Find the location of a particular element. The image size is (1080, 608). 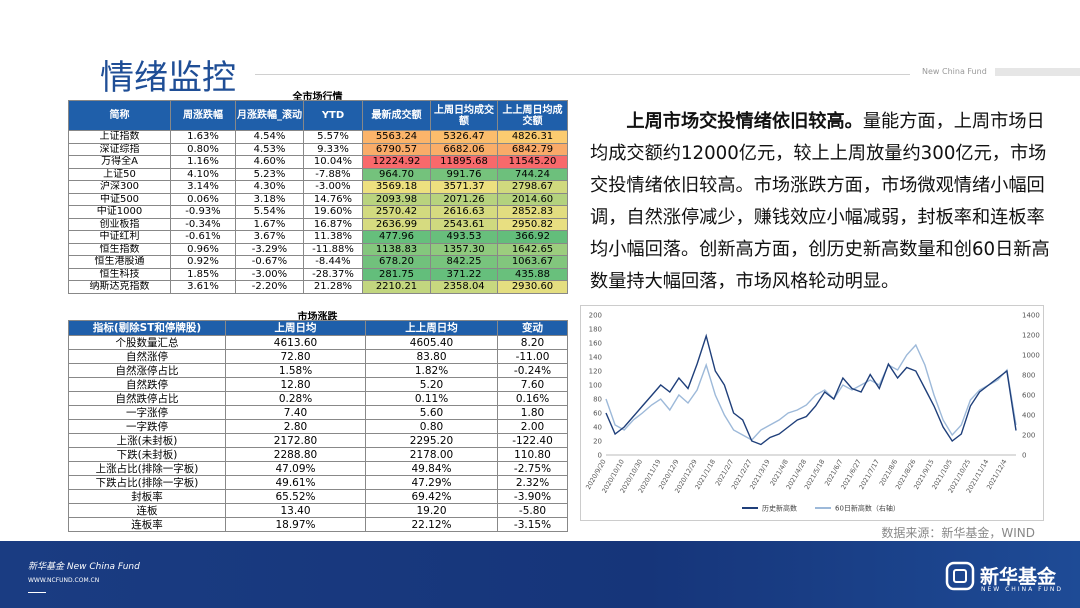

table-cell: -28.37% is located at coordinates (333, 274).